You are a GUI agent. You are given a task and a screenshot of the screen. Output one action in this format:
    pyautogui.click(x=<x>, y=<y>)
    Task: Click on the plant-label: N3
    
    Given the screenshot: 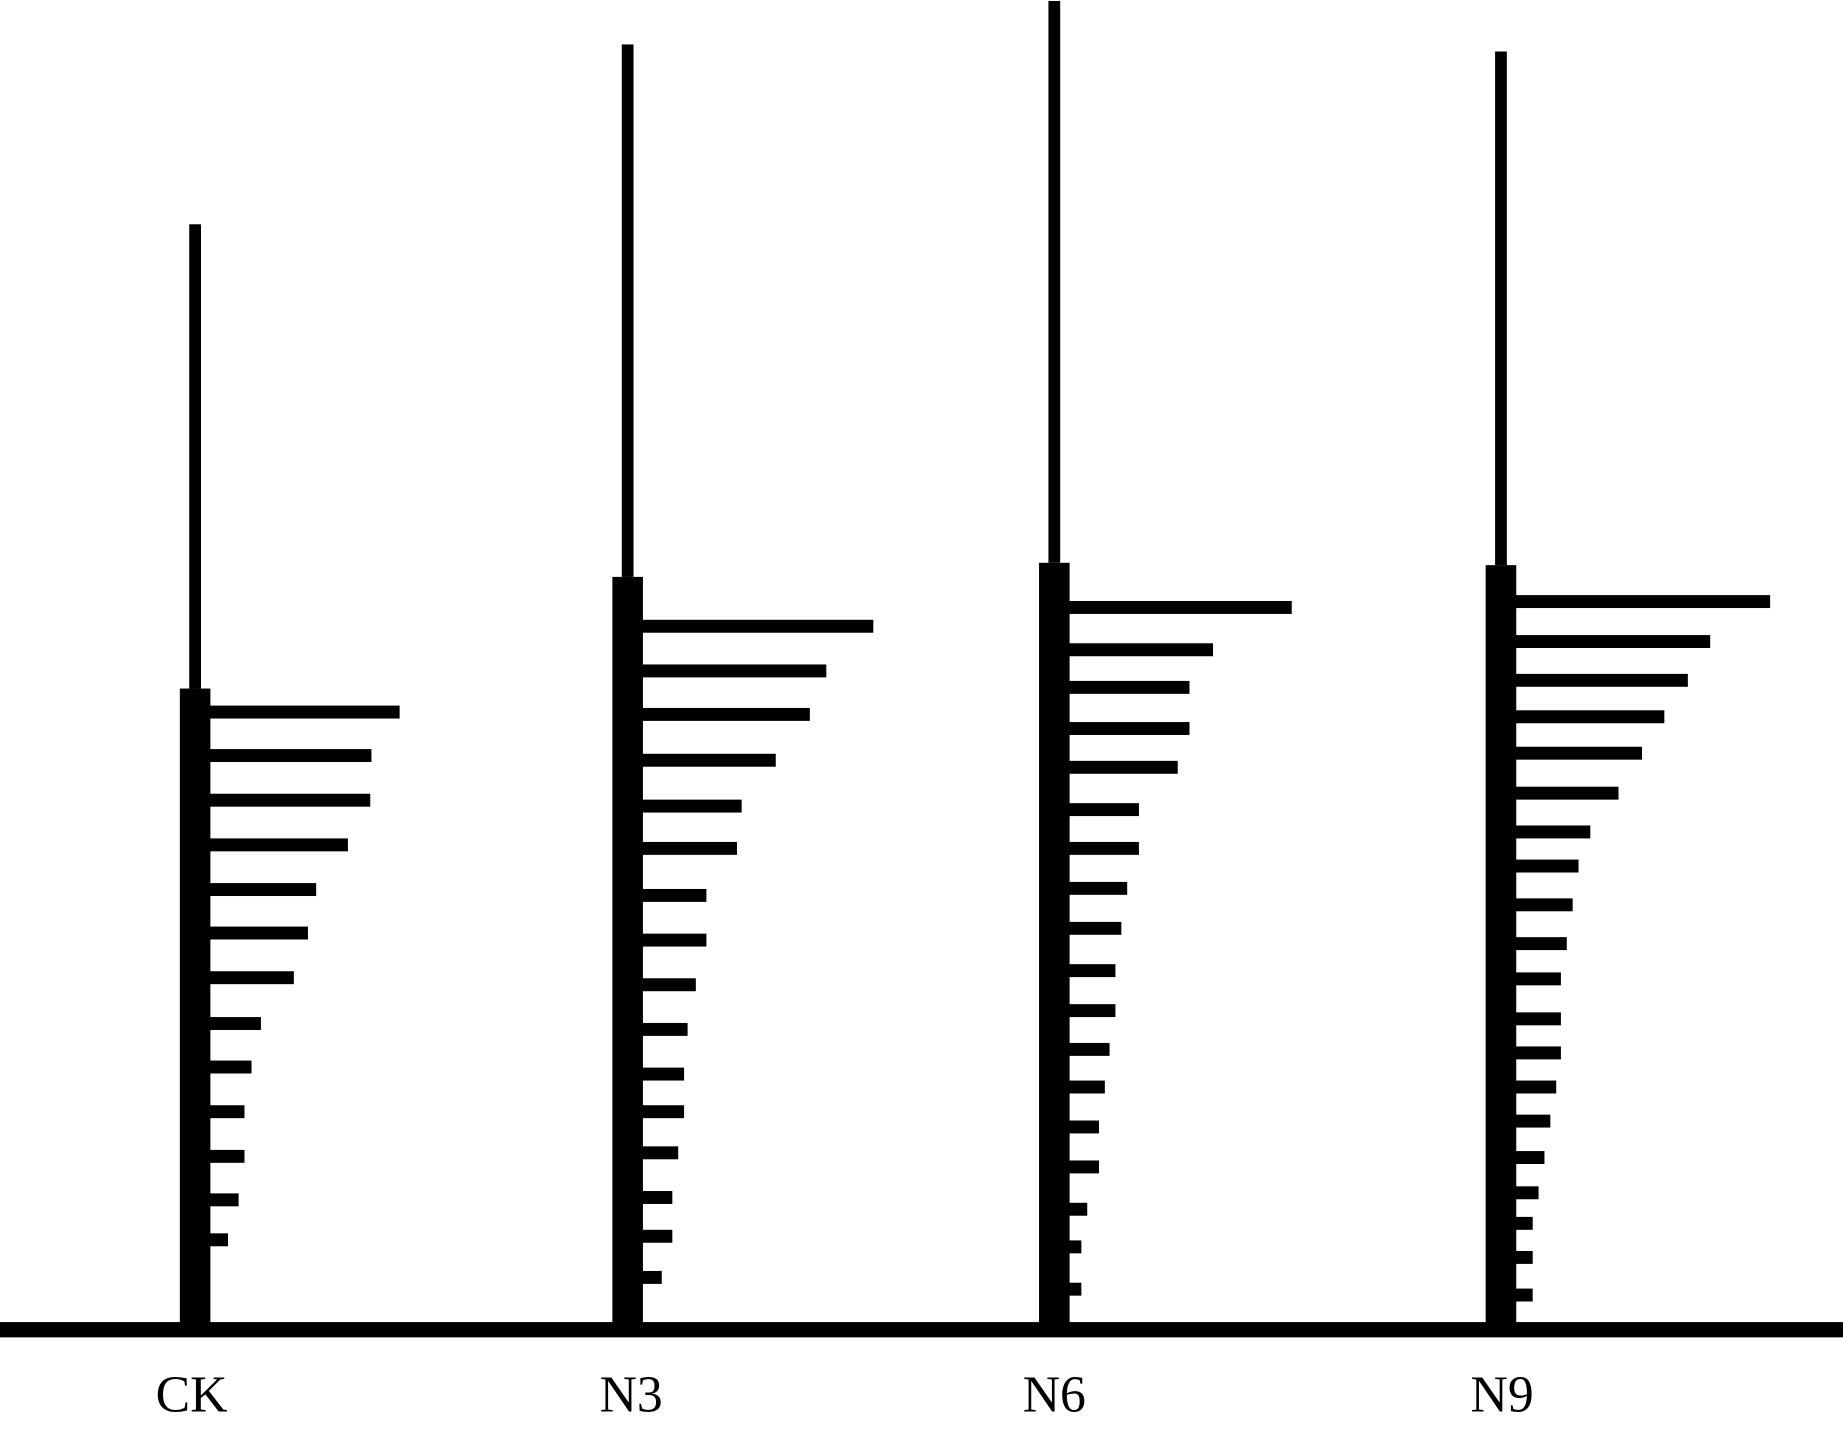 What is the action you would take?
    pyautogui.click(x=631, y=1394)
    